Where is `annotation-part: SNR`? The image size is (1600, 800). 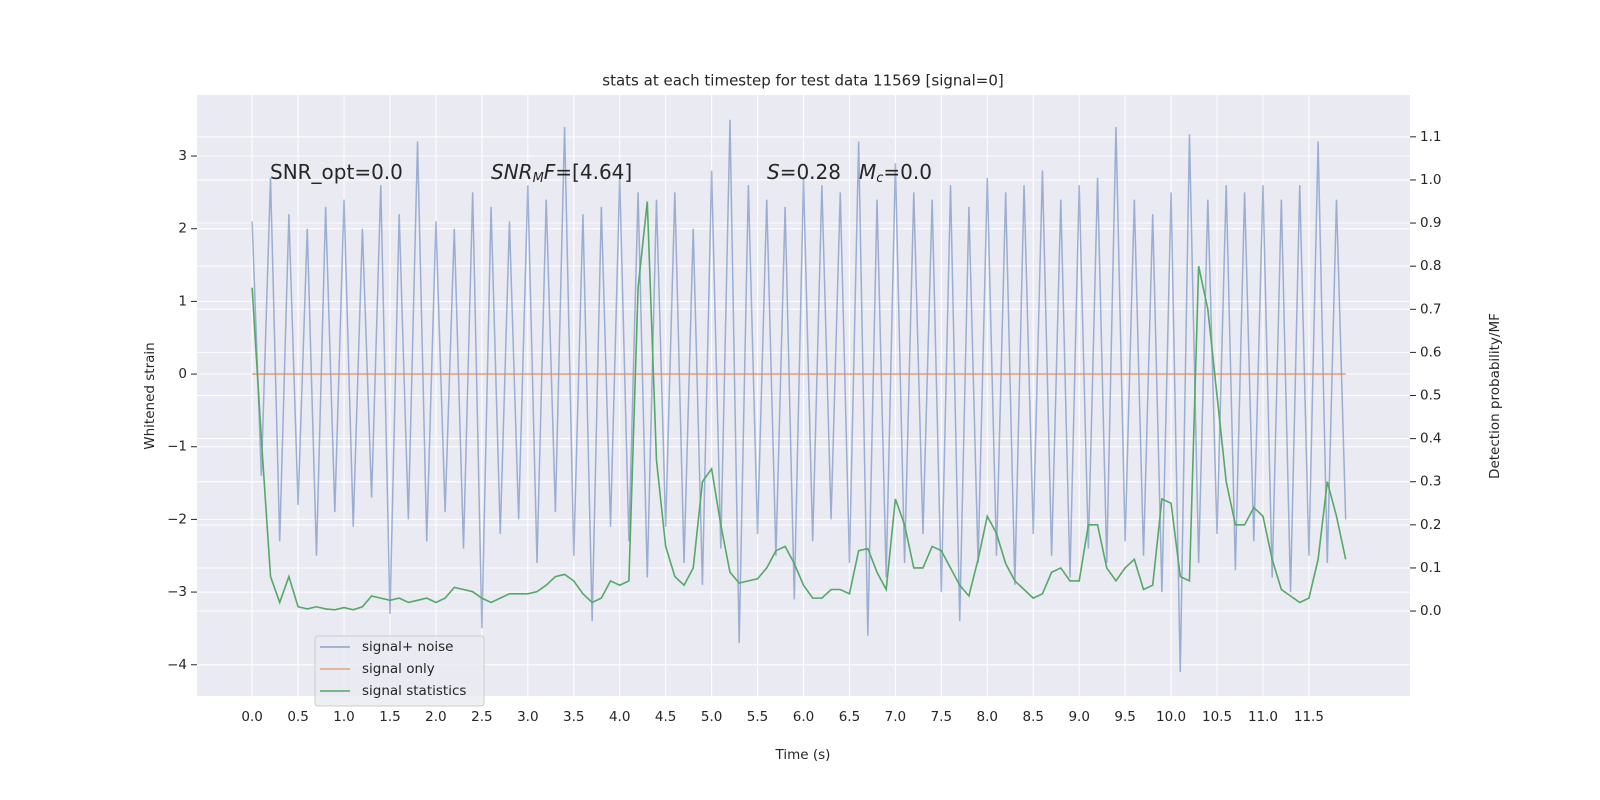
annotation-part: SNR is located at coordinates (512, 172).